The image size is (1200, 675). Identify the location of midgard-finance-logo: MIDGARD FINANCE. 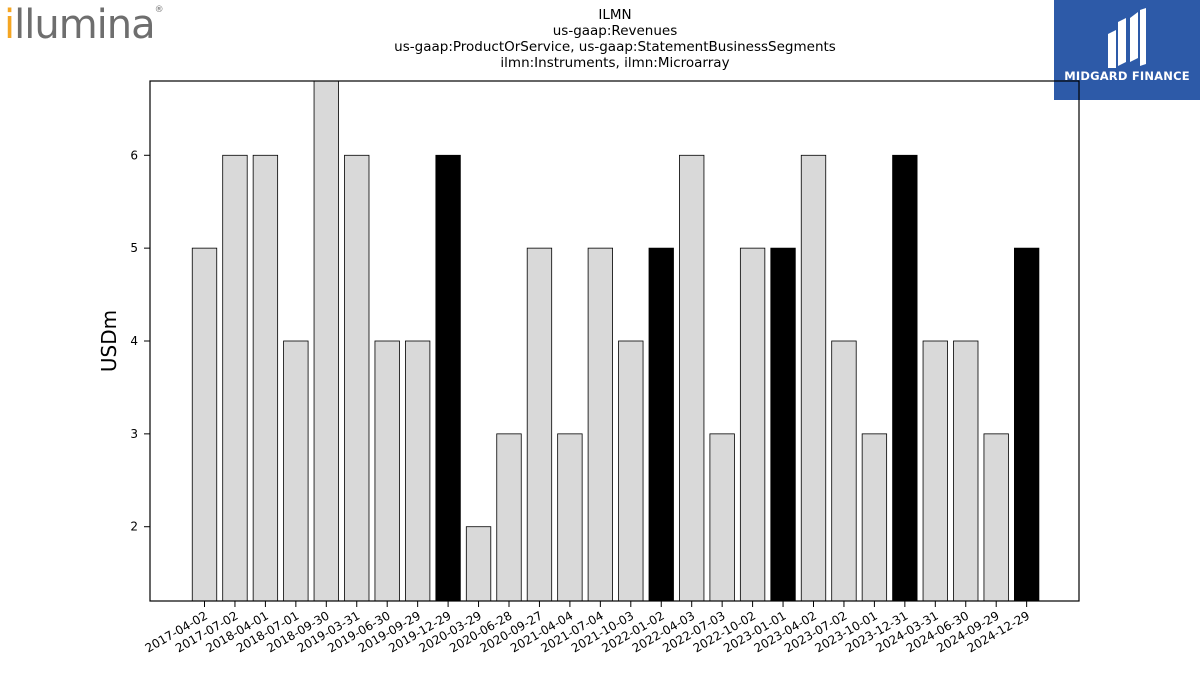
(1127, 50).